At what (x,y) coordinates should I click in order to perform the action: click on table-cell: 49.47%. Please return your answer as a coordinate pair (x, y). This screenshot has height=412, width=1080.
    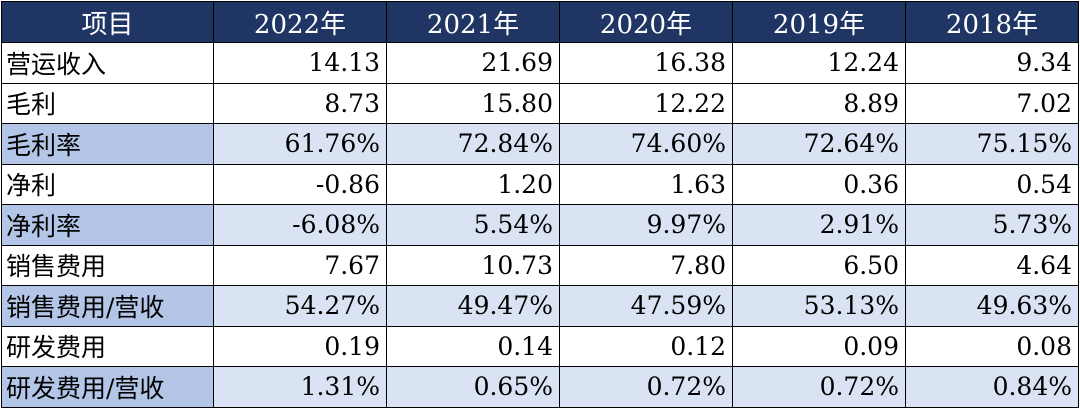
    Looking at the image, I should click on (473, 306).